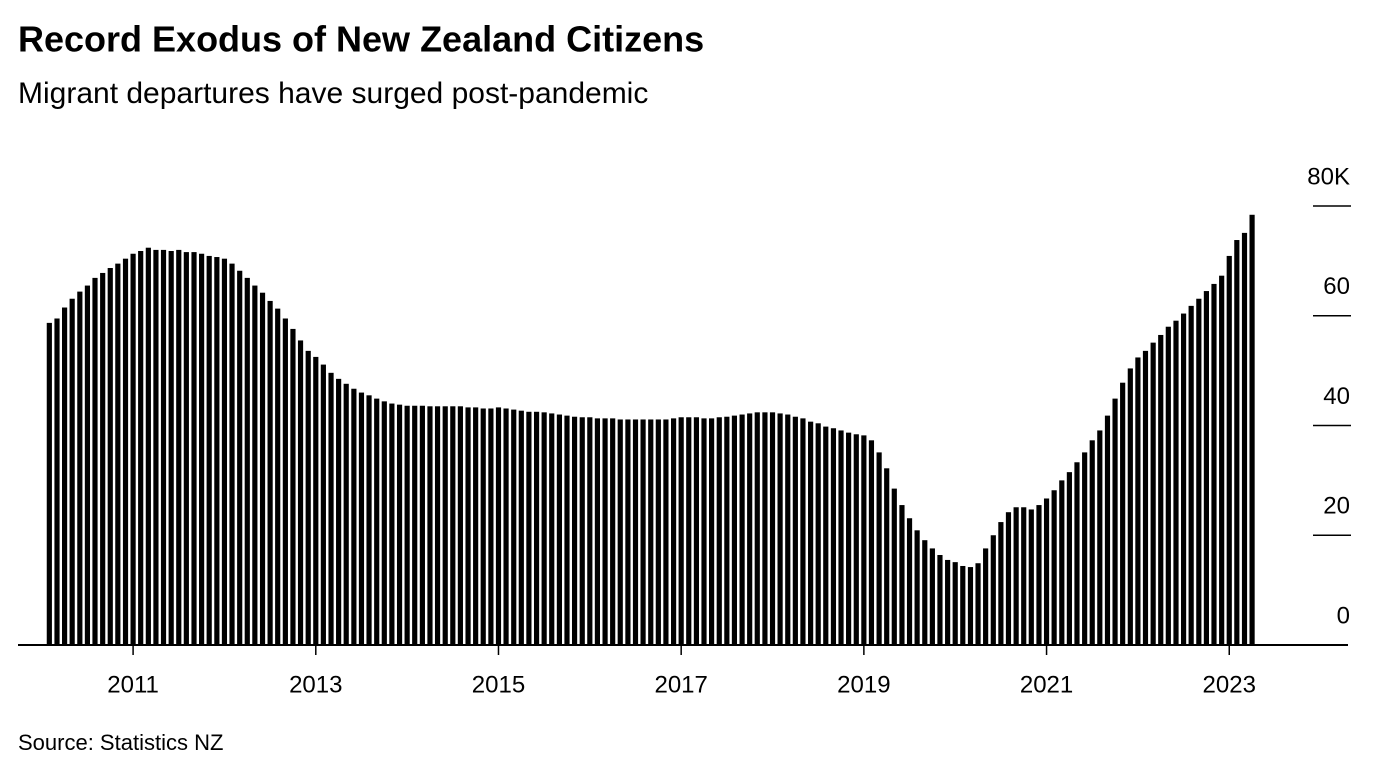  Describe the element at coordinates (1046, 684) in the screenshot. I see `x-tick-label: 2021` at that location.